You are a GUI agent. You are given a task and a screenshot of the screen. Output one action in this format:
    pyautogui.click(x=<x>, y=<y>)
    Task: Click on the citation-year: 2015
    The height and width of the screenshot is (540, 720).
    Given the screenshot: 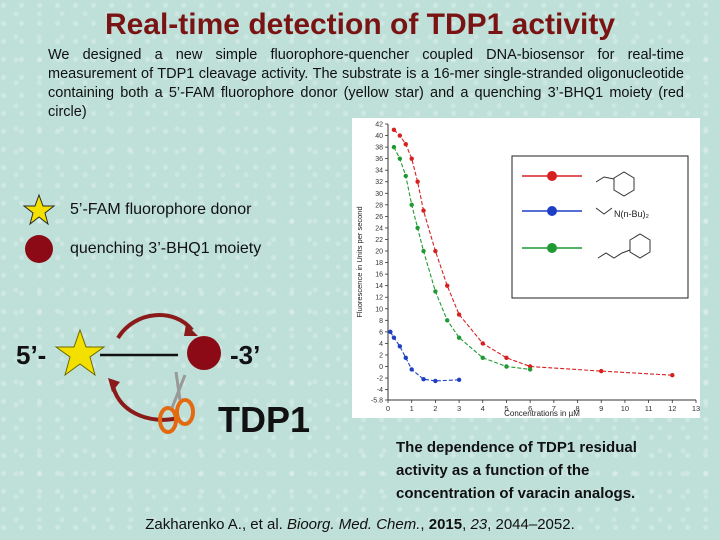 What is the action you would take?
    pyautogui.click(x=445, y=524)
    